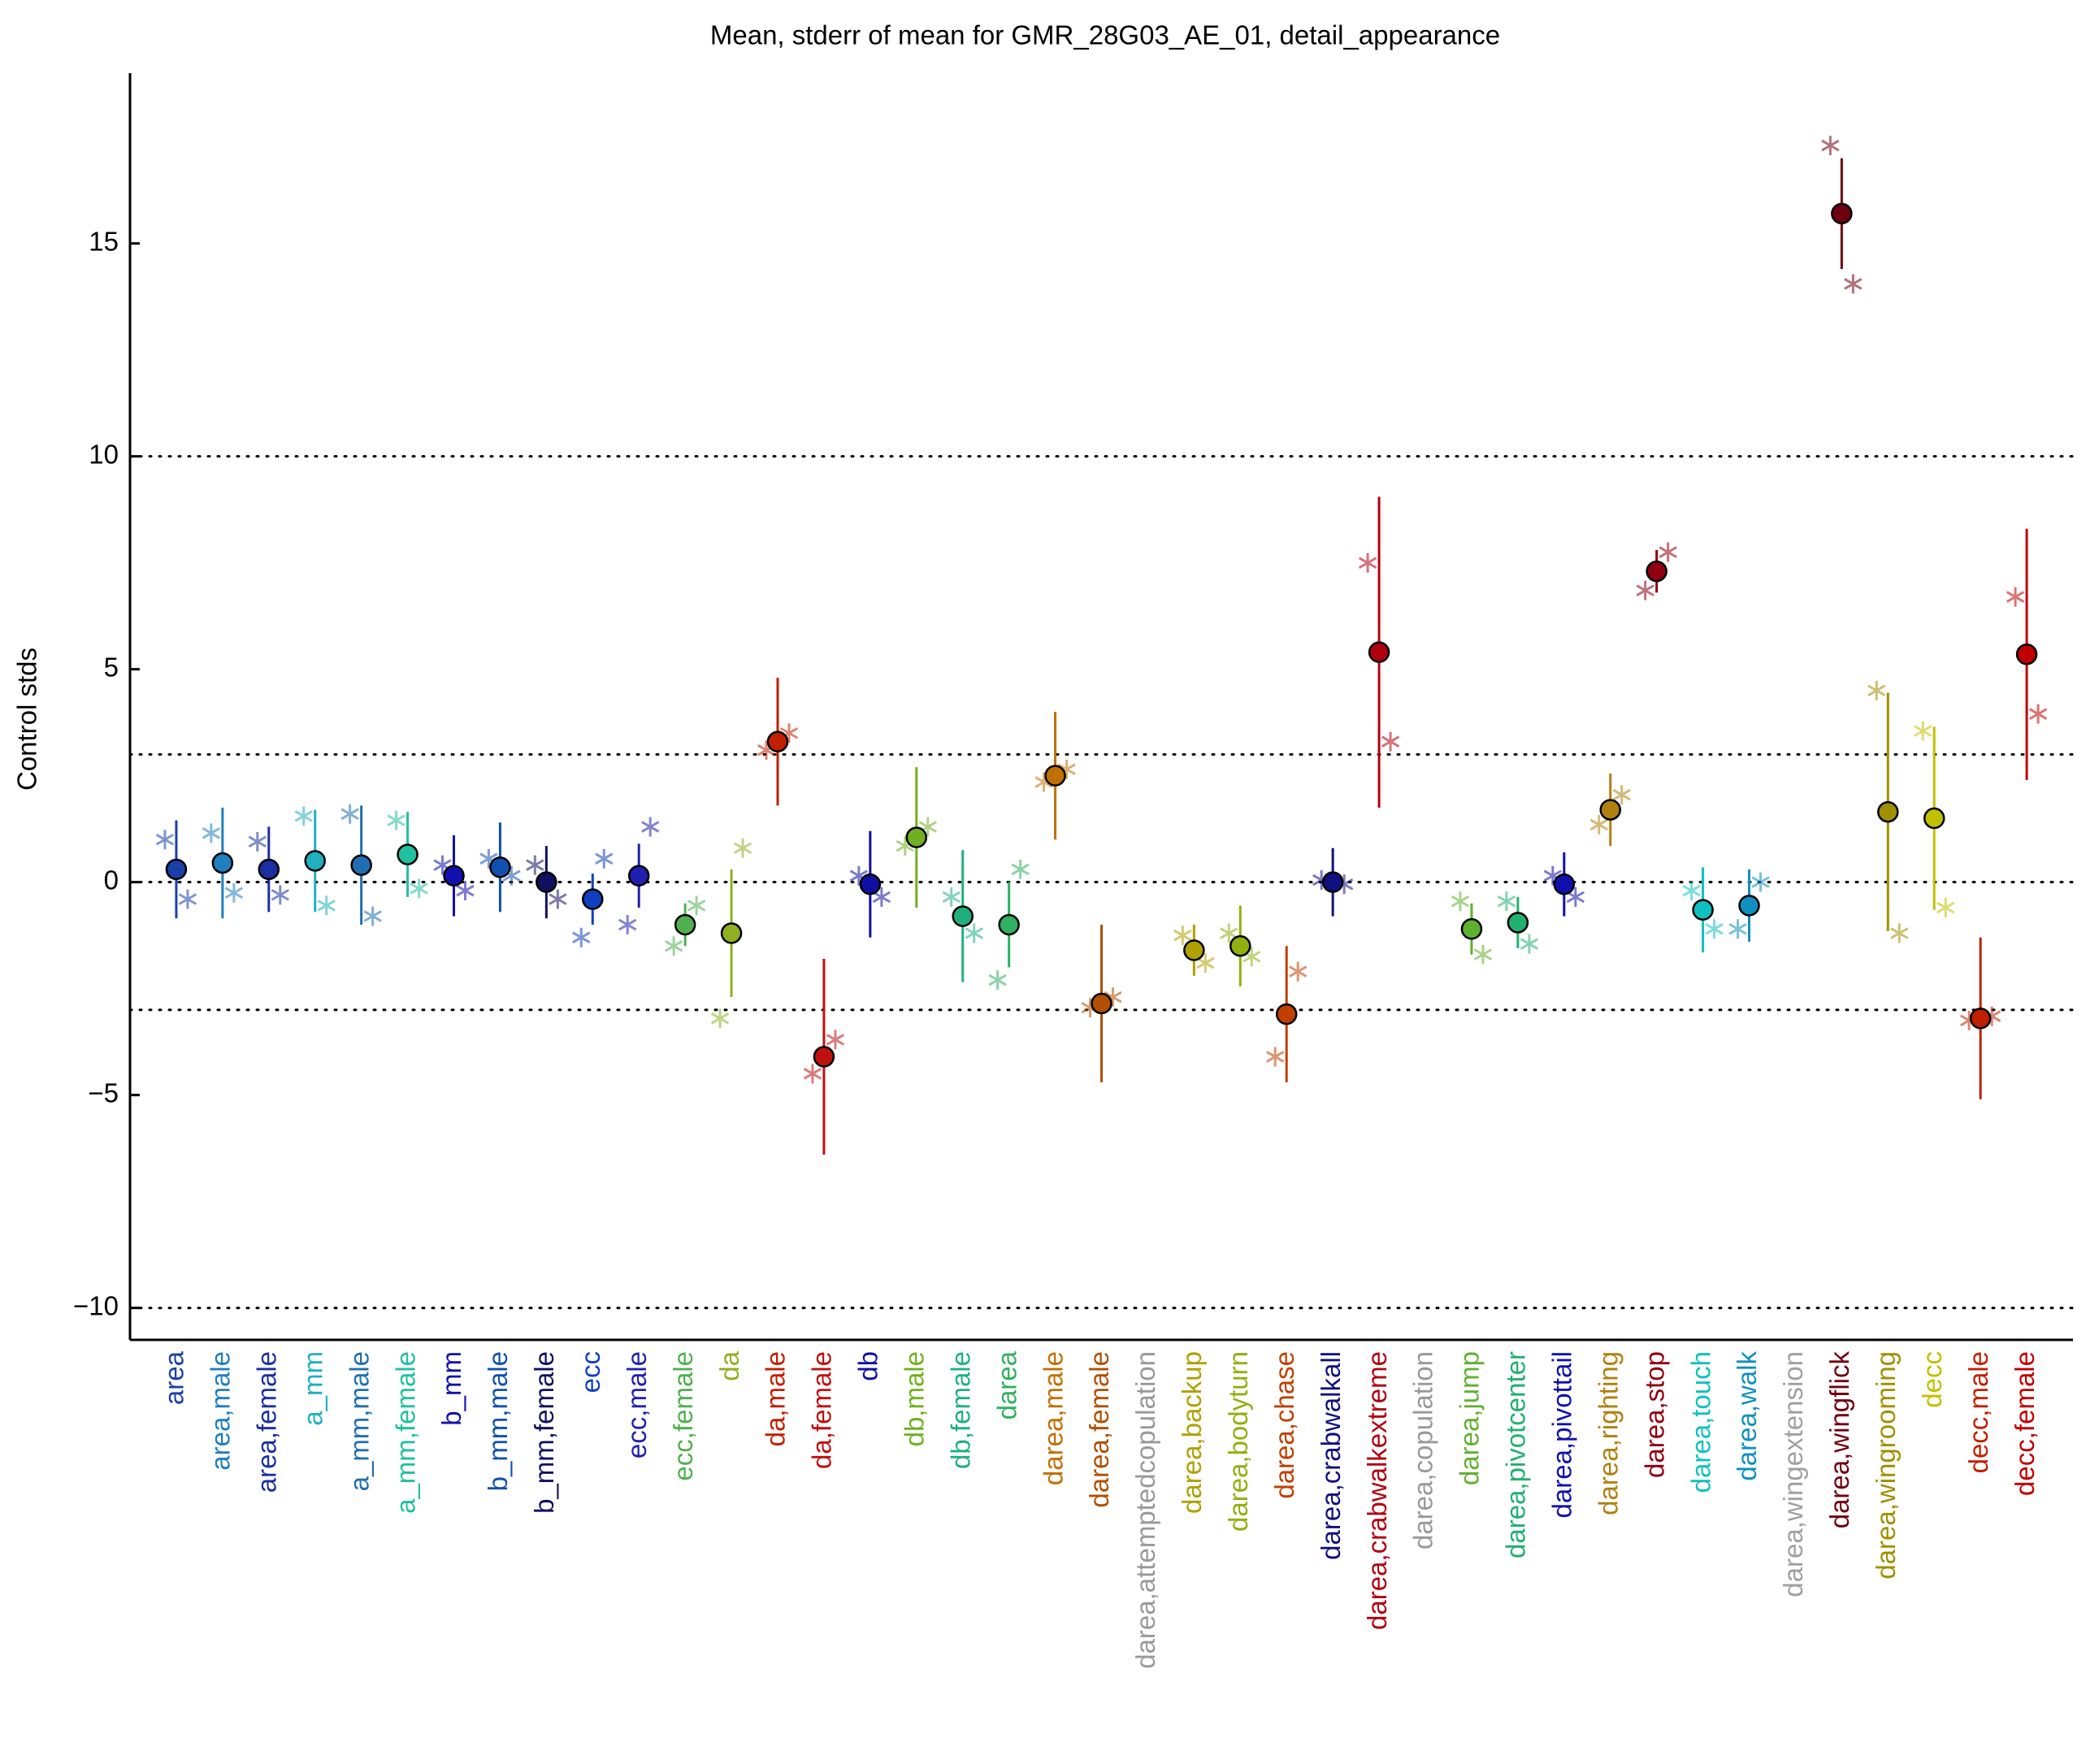  I want to click on x-tick-label: darea,wingextension, so click(1793, 1474).